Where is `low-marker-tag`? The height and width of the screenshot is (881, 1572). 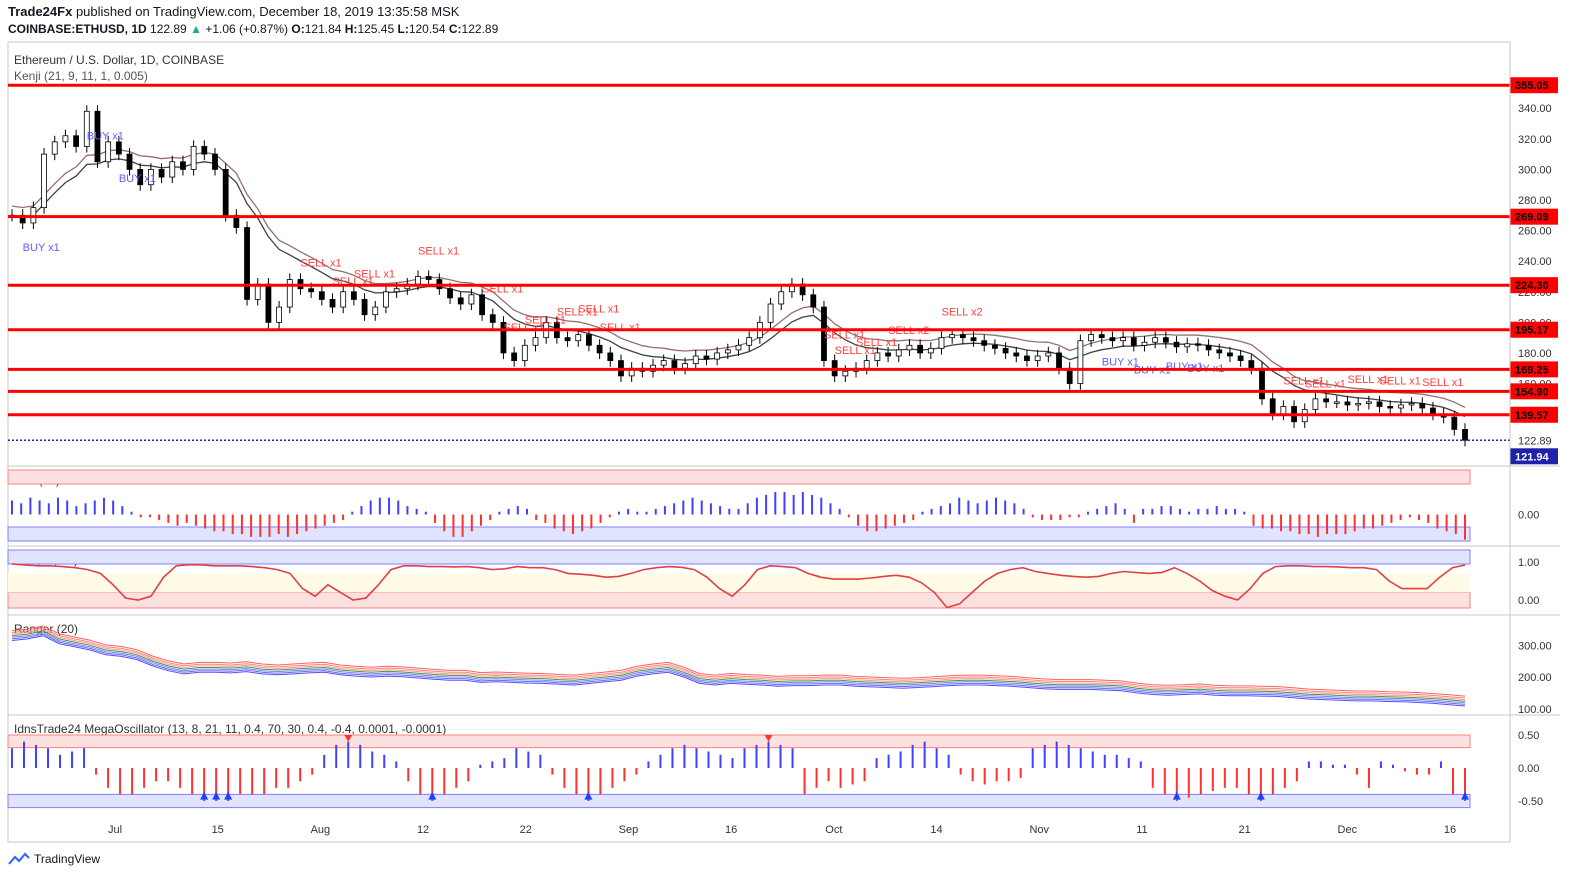
low-marker-tag is located at coordinates (1534, 456).